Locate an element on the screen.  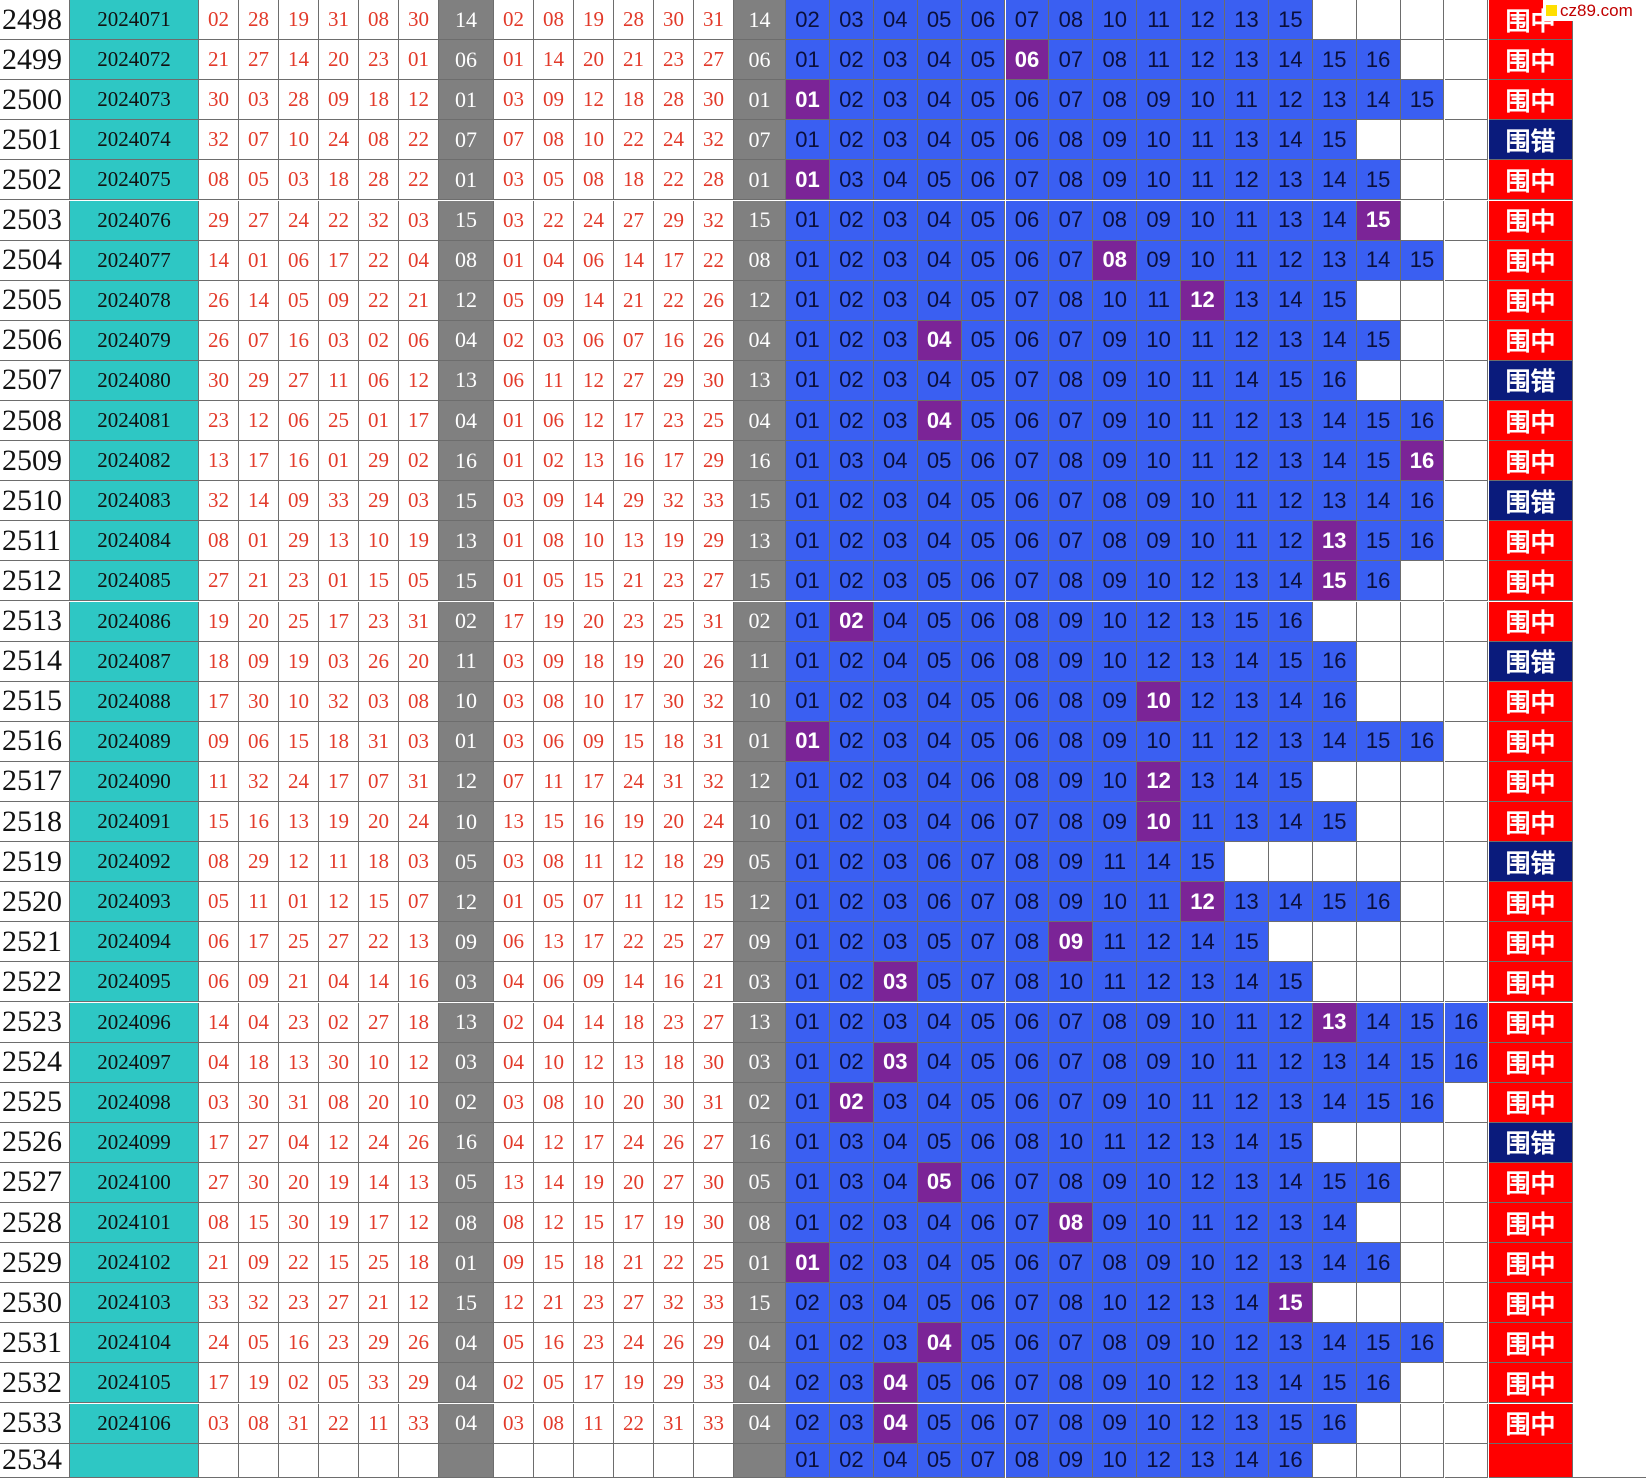
key-number-repeat: 15 is located at coordinates (760, 581).